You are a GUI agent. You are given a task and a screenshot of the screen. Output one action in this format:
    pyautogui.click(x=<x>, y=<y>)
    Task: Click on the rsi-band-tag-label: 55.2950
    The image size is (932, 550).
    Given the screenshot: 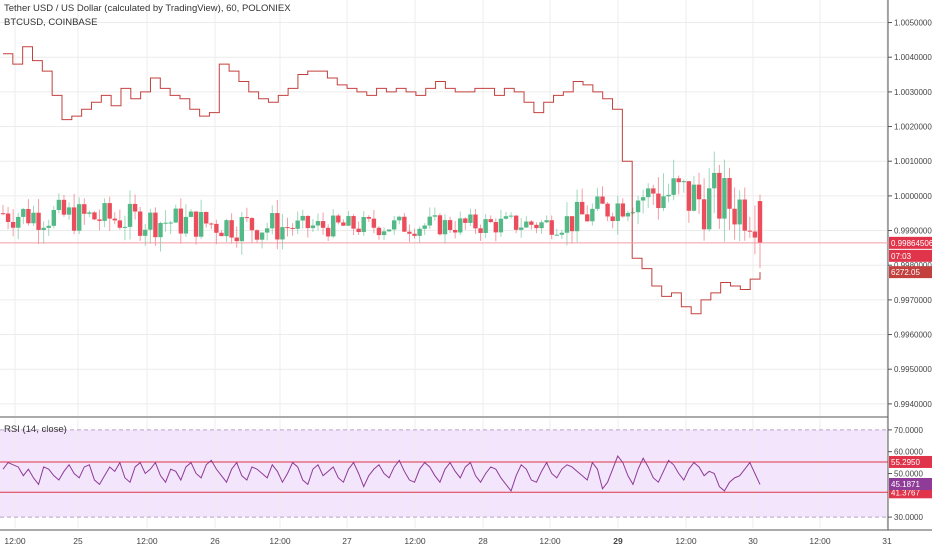 What is the action you would take?
    pyautogui.click(x=905, y=462)
    